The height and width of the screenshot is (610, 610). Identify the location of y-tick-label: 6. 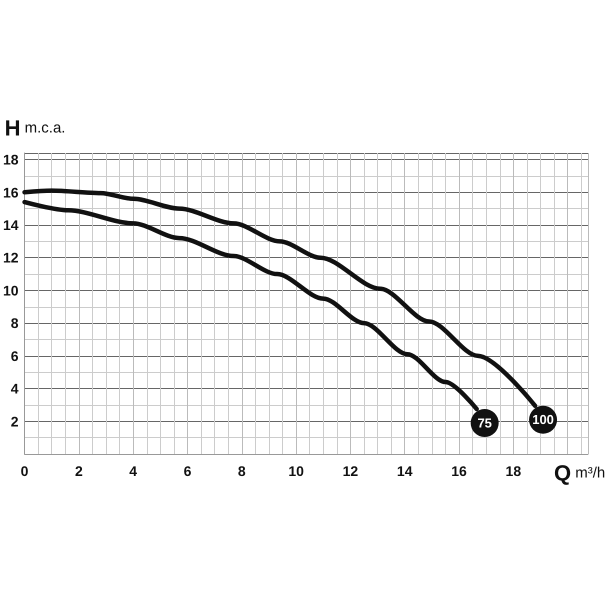
(14, 356).